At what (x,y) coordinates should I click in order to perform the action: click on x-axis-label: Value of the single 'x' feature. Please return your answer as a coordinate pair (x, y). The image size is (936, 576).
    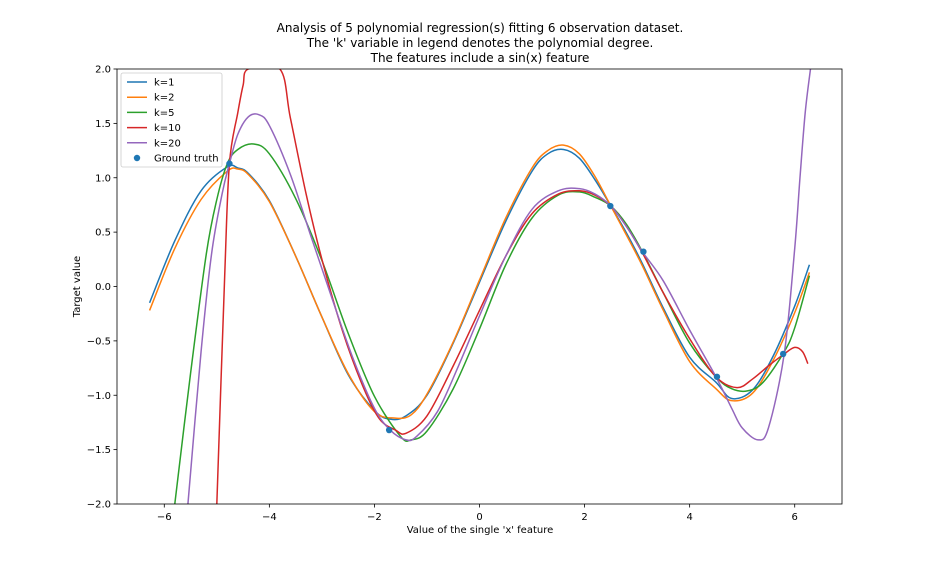
    Looking at the image, I should click on (480, 530).